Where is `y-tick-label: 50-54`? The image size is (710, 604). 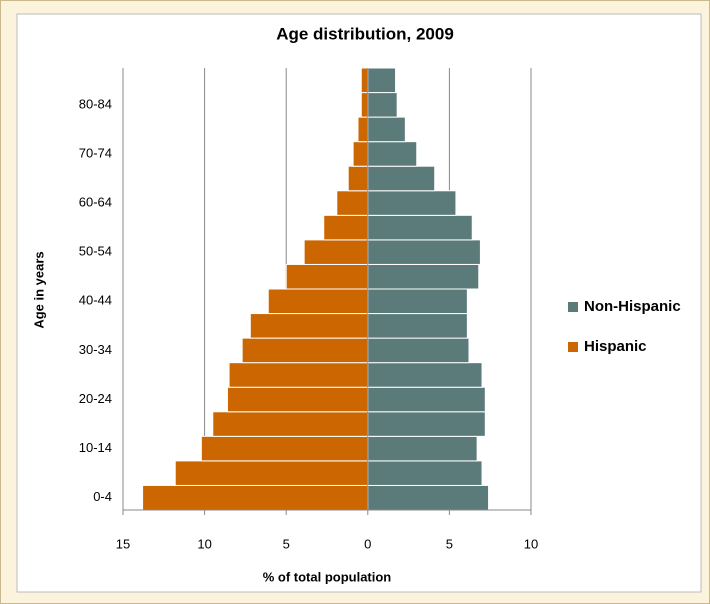 y-tick-label: 50-54 is located at coordinates (95, 251).